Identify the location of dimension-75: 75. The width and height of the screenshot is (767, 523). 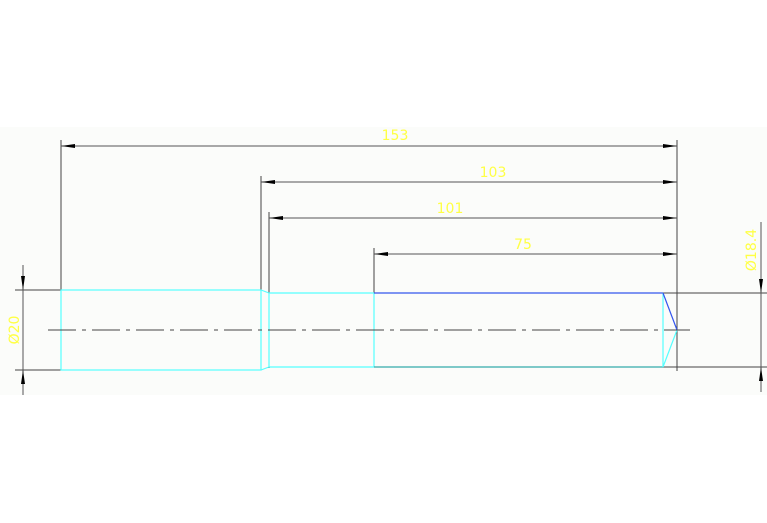
(525, 246).